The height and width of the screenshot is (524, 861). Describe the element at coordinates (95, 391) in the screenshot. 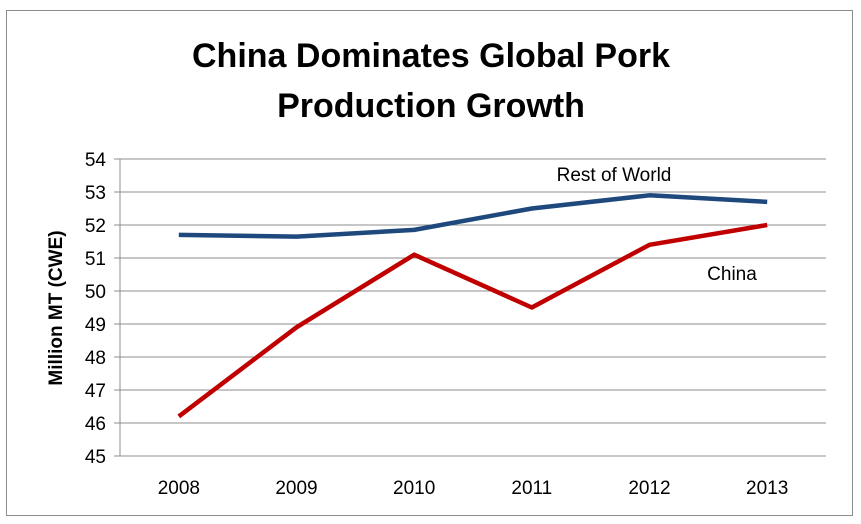

I see `y-tick-label: 47` at that location.